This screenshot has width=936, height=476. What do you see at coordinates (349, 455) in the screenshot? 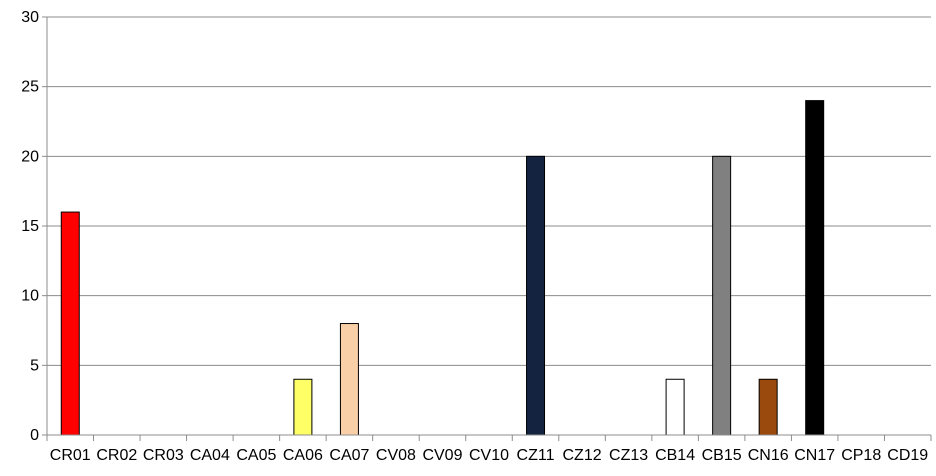
I see `x-tick-label: CA07` at bounding box center [349, 455].